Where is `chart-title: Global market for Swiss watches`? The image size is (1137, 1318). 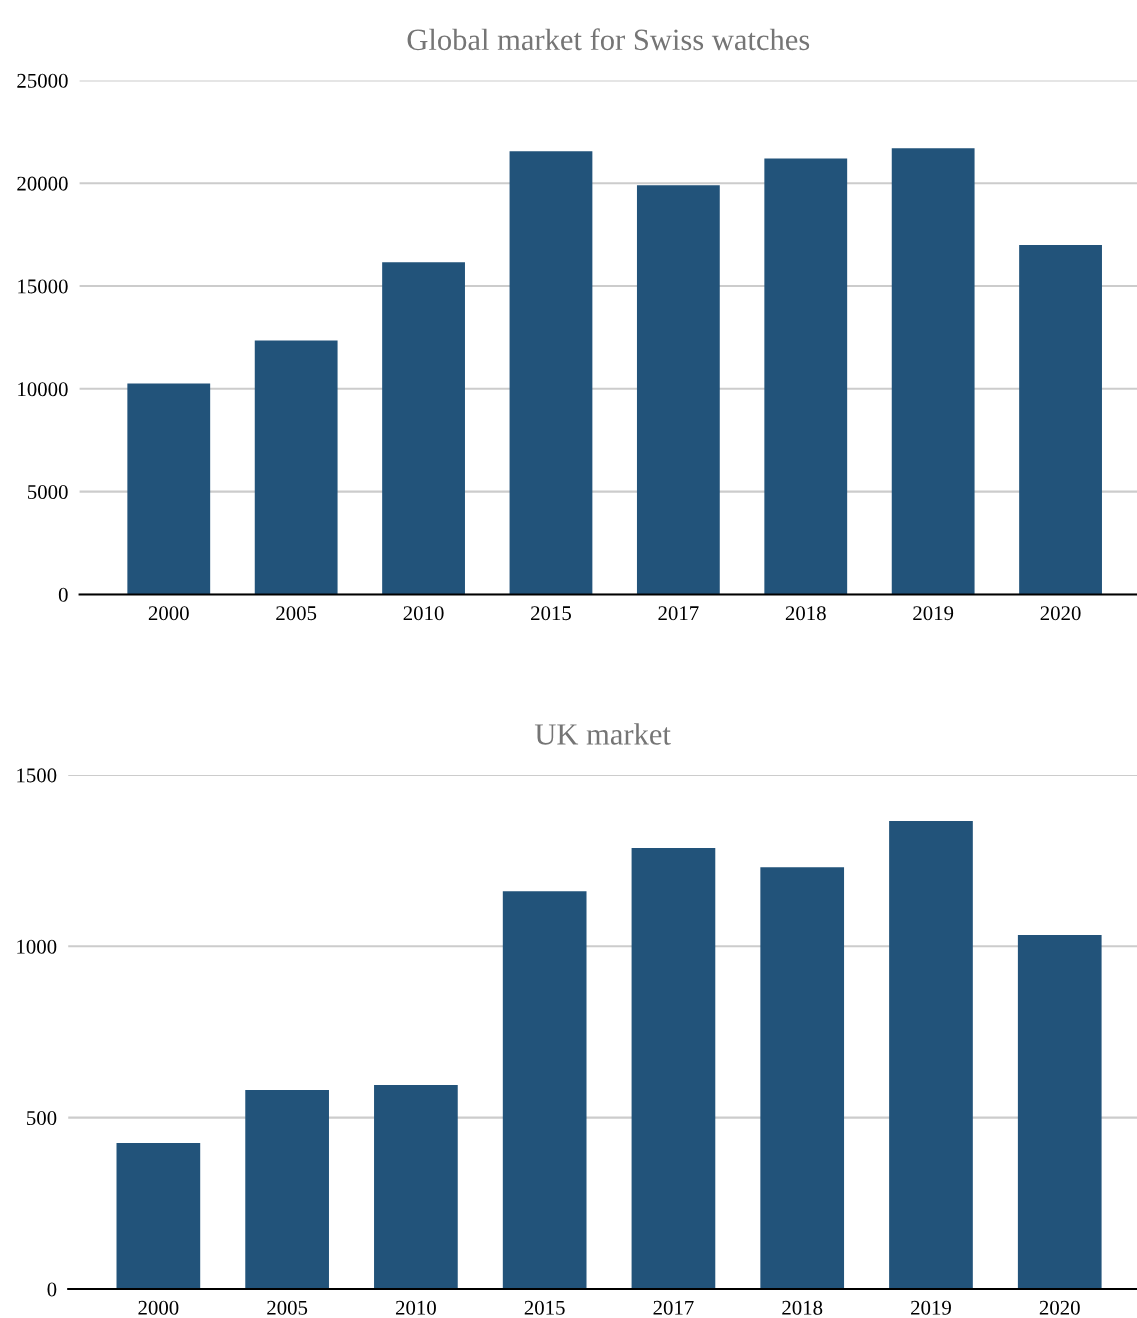
chart-title: Global market for Swiss watches is located at coordinates (608, 39).